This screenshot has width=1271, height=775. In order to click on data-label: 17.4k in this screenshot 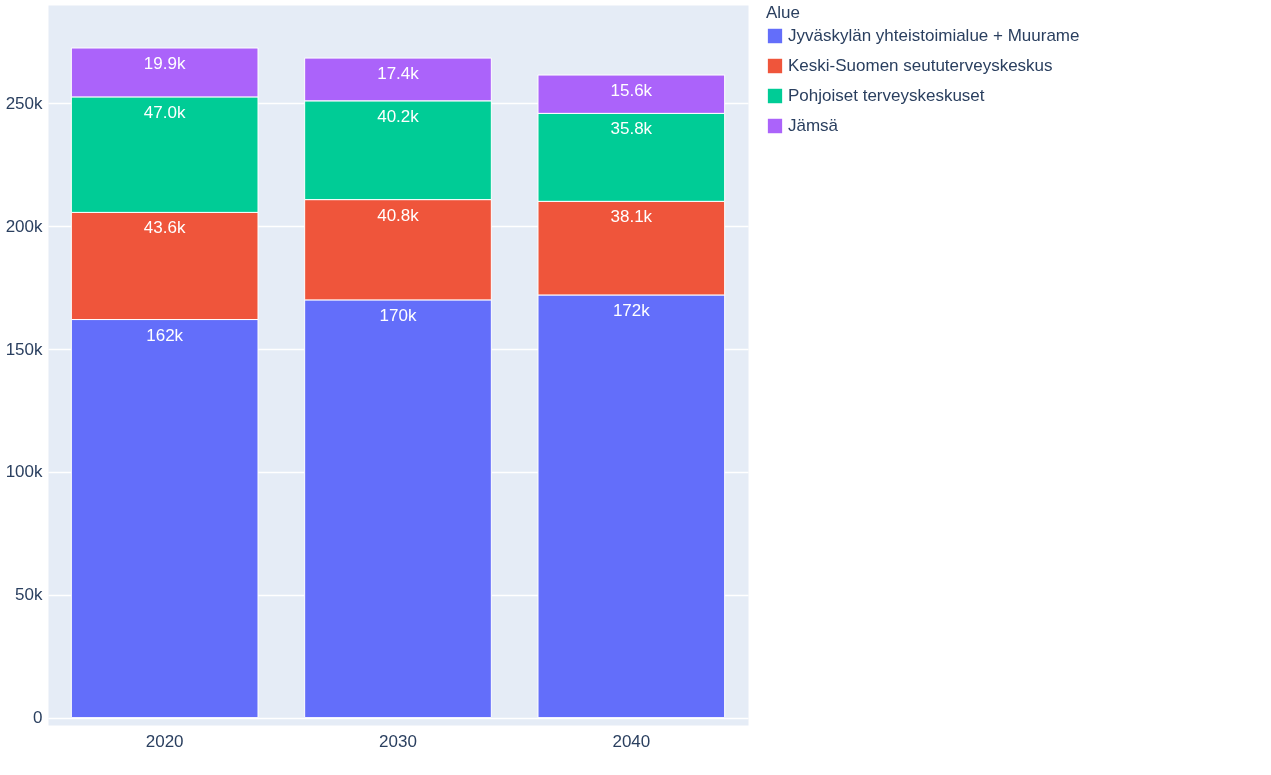, I will do `click(398, 74)`.